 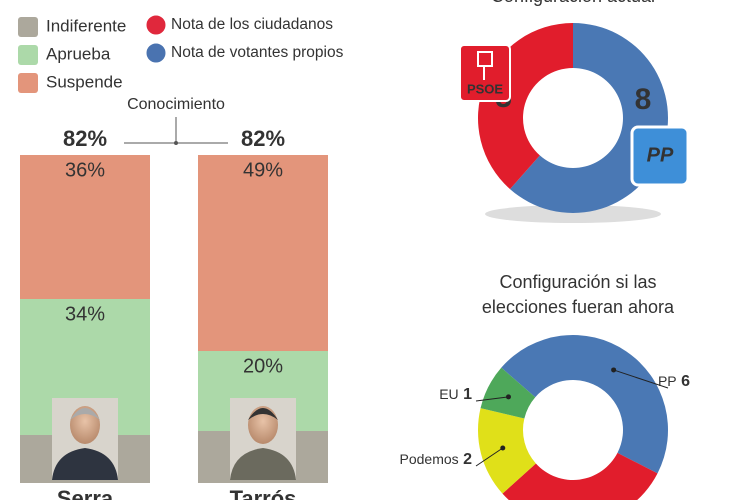 I want to click on knowledge-label: Conocimiento, so click(x=176, y=104).